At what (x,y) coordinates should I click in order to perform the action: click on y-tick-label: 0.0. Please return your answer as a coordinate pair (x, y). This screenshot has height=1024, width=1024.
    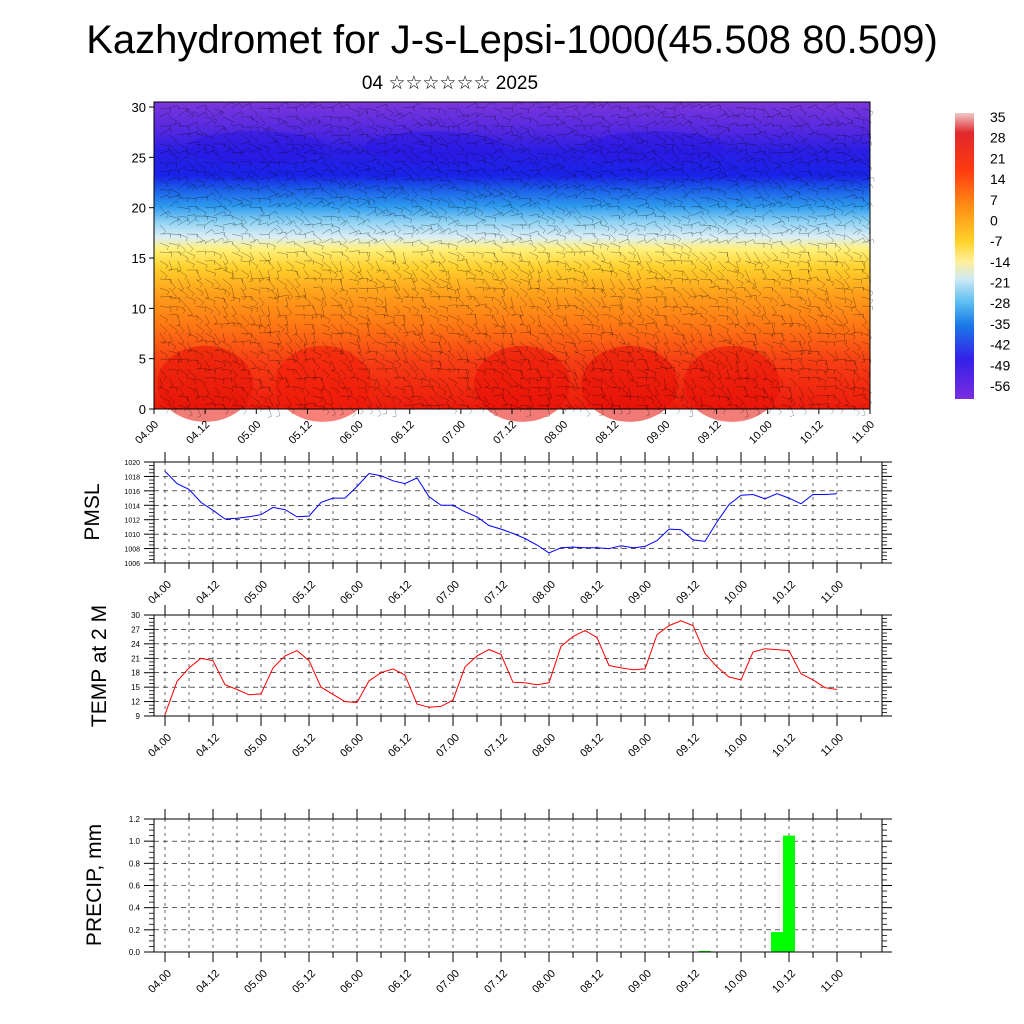
    Looking at the image, I should click on (135, 952).